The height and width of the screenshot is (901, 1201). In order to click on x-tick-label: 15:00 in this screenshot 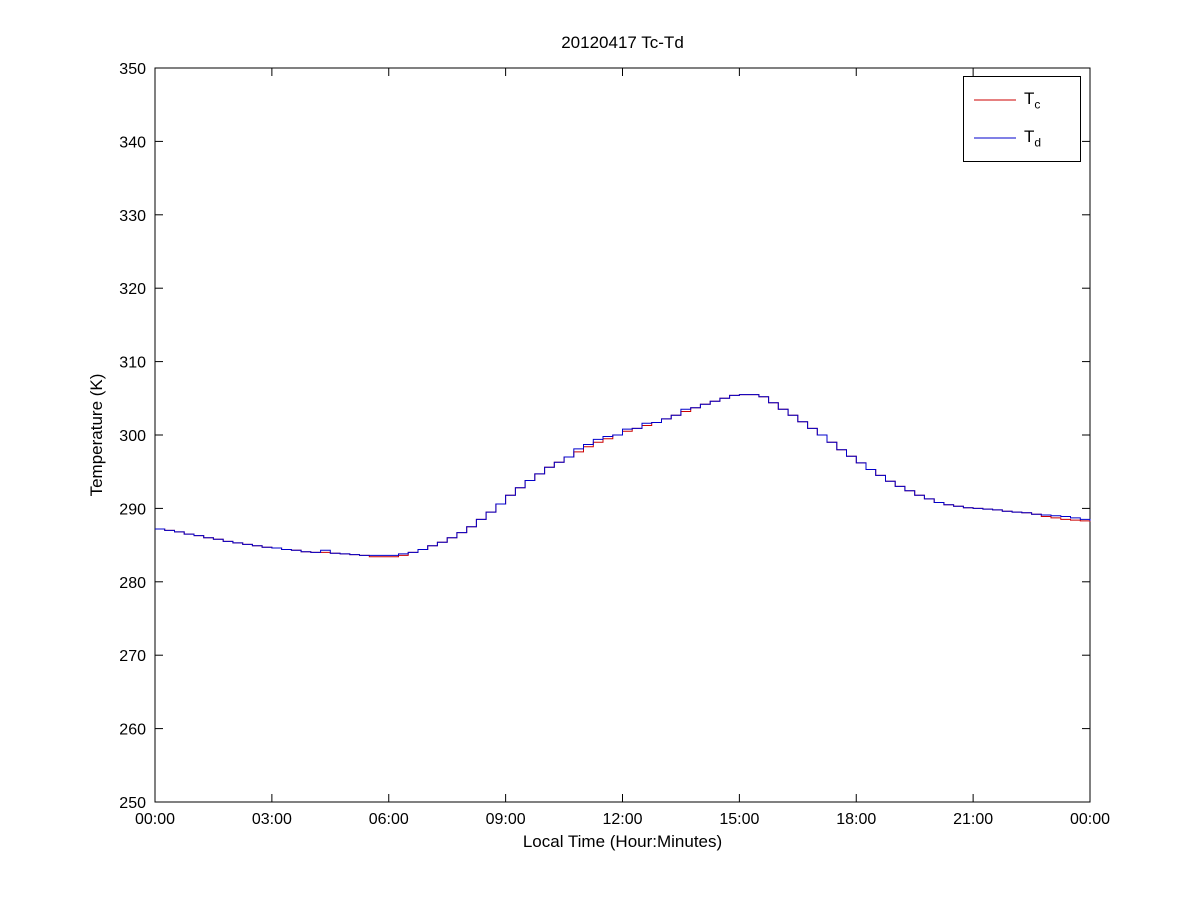, I will do `click(739, 819)`.